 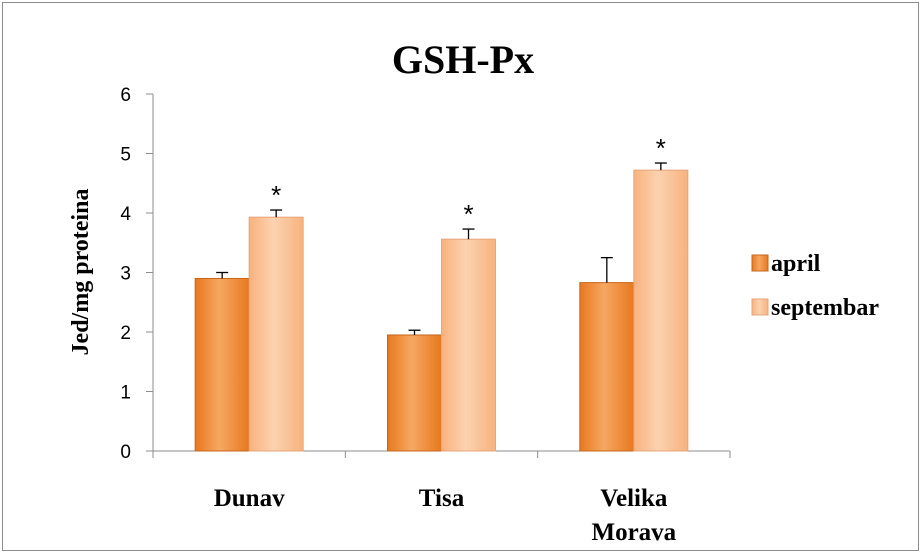 I want to click on legend-label-septembar: septembar, so click(x=825, y=308).